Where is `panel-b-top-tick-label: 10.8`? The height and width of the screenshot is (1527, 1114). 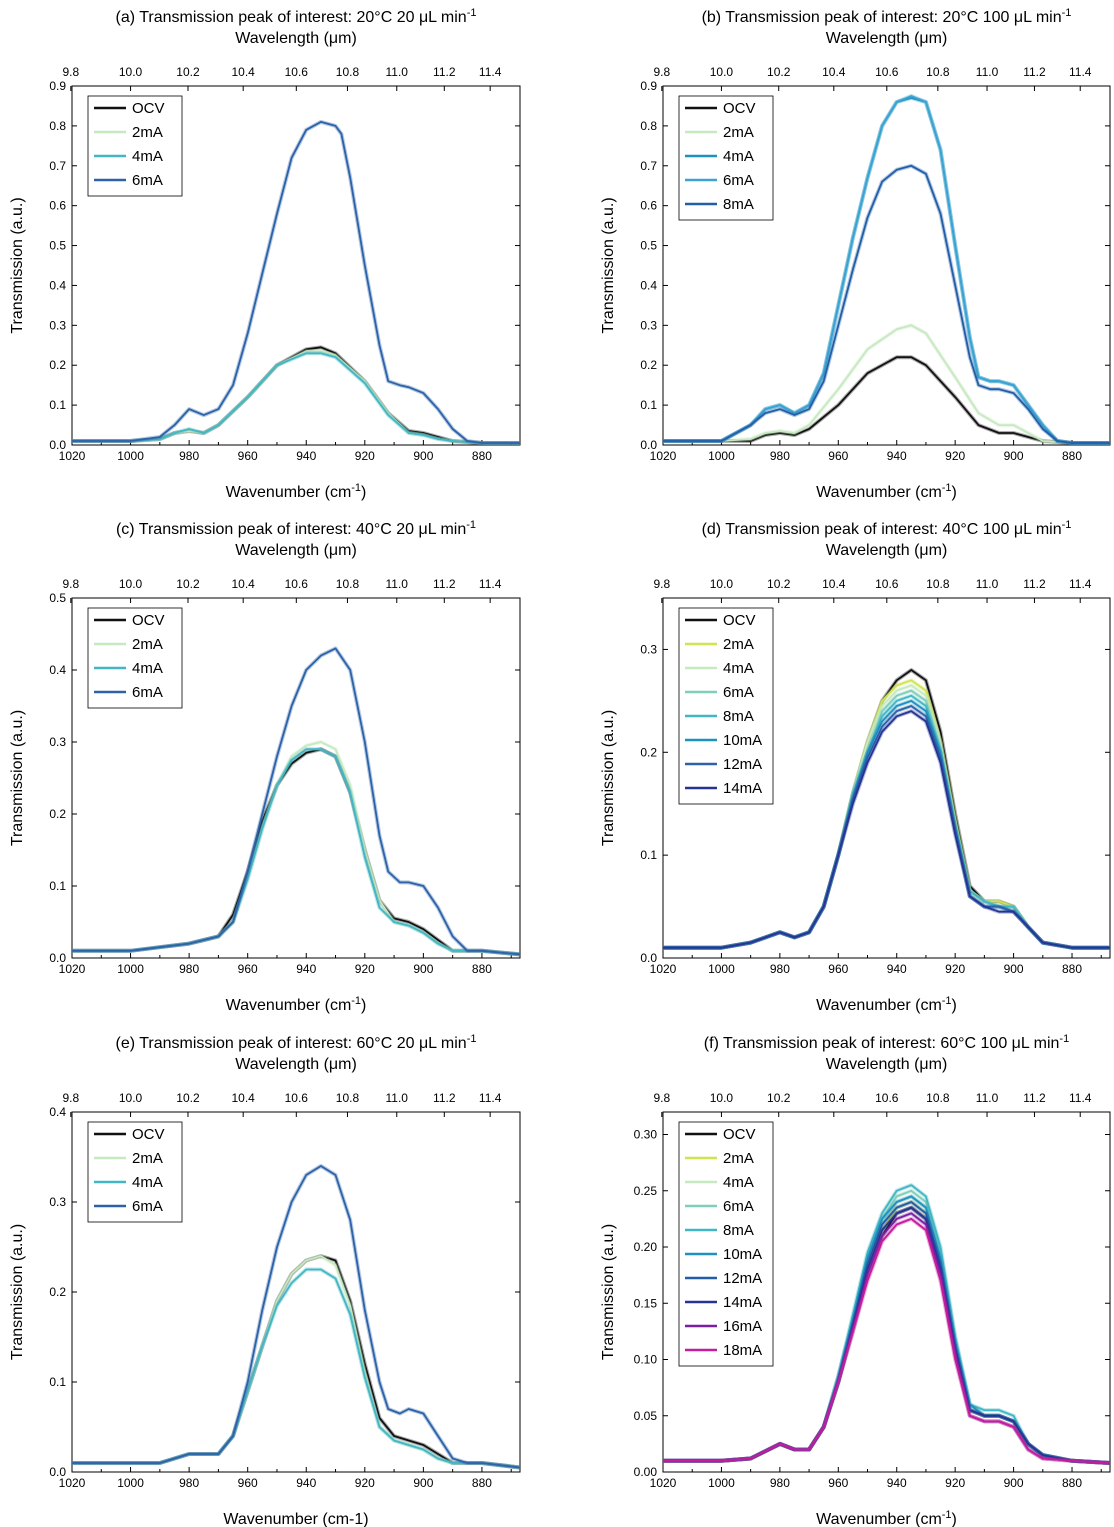 panel-b-top-tick-label: 10.8 is located at coordinates (938, 72).